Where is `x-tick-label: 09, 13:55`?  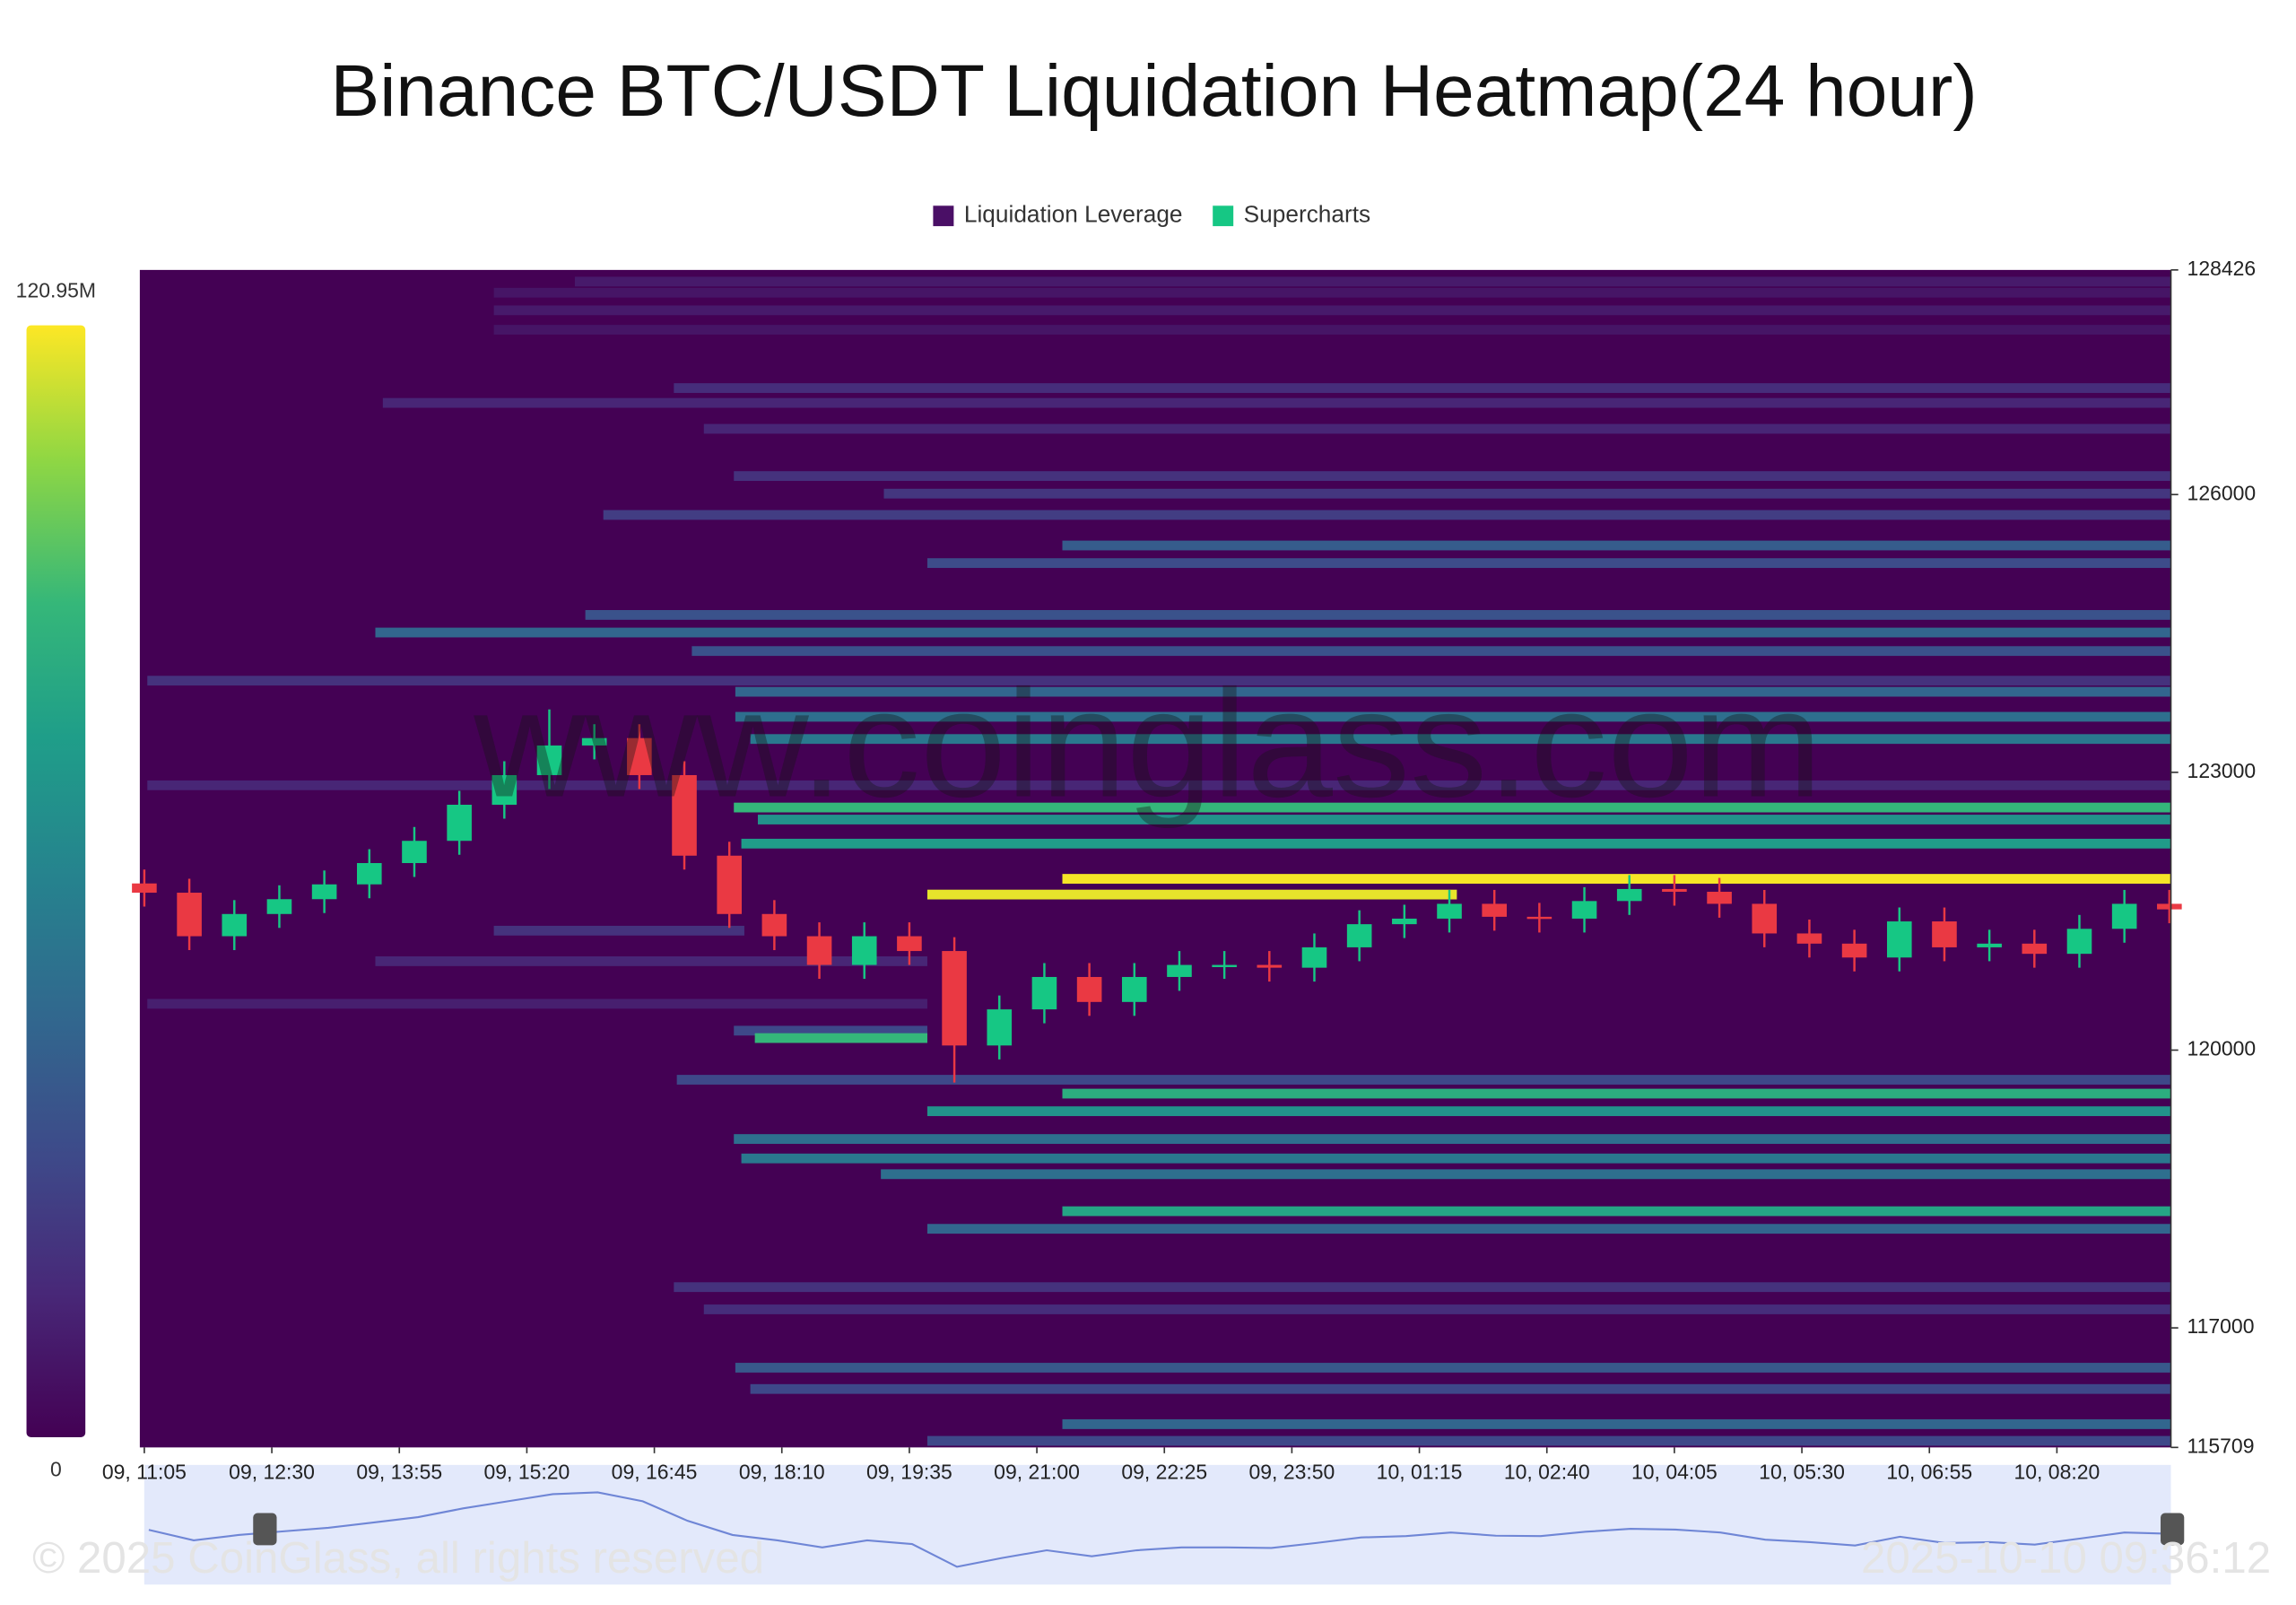
x-tick-label: 09, 13:55 is located at coordinates (399, 1472).